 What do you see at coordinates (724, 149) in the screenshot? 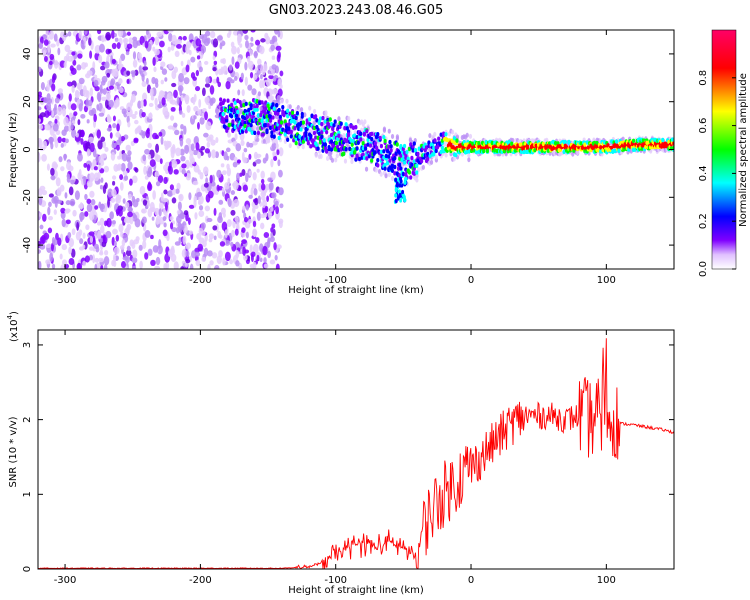
I see `colorbar-gradient` at bounding box center [724, 149].